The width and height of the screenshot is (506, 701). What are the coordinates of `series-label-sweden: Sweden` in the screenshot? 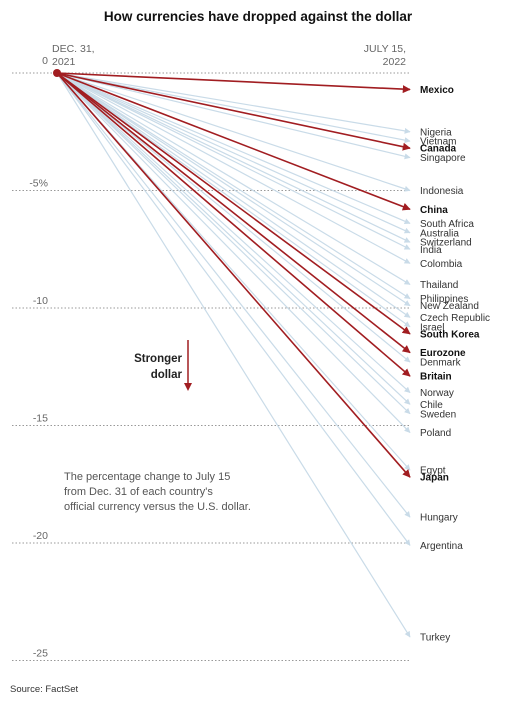 It's located at (438, 414).